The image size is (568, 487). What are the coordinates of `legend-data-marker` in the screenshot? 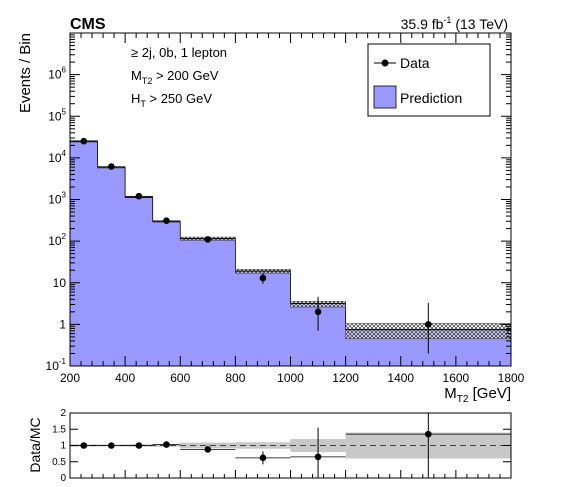 It's located at (385, 63).